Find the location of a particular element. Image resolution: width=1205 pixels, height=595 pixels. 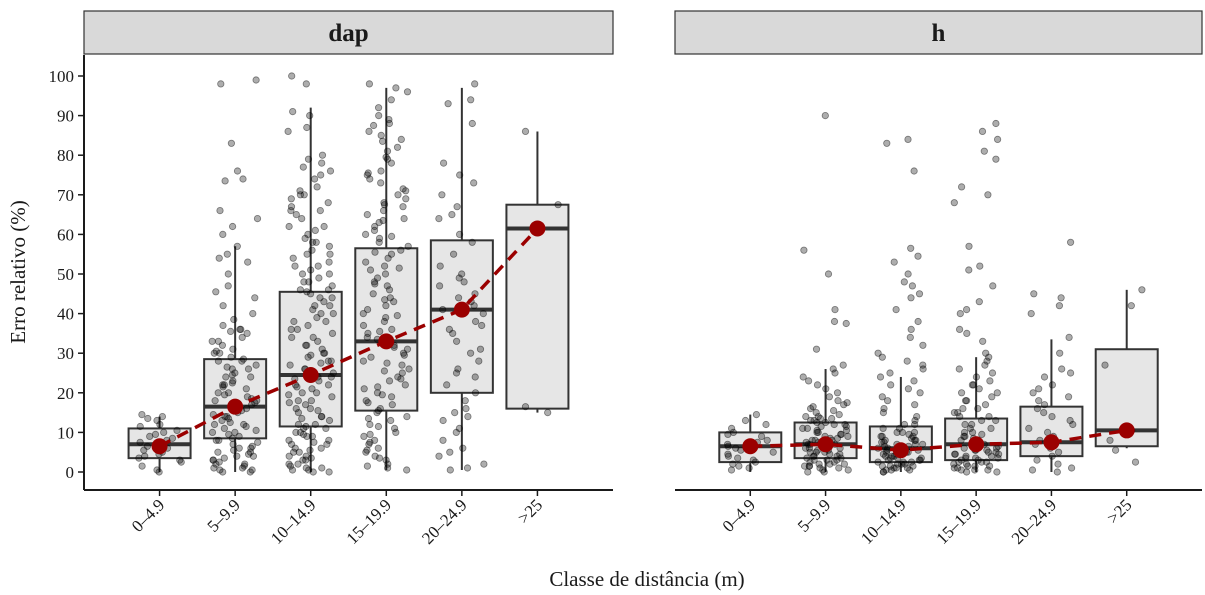

box-iqr is located at coordinates (386, 329).